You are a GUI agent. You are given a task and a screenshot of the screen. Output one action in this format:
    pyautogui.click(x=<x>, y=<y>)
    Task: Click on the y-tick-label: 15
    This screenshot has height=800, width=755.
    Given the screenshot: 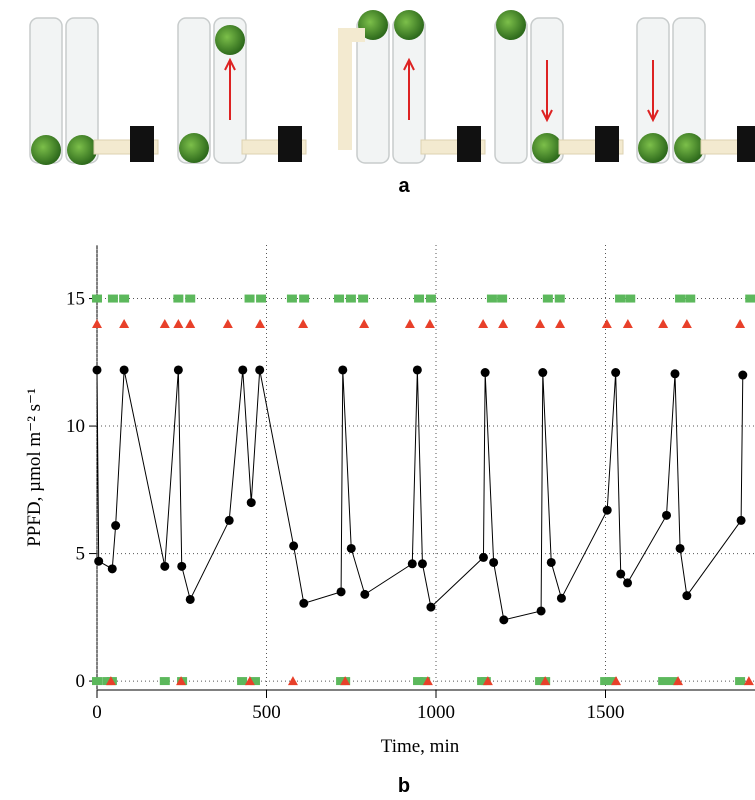 What is the action you would take?
    pyautogui.click(x=75, y=299)
    